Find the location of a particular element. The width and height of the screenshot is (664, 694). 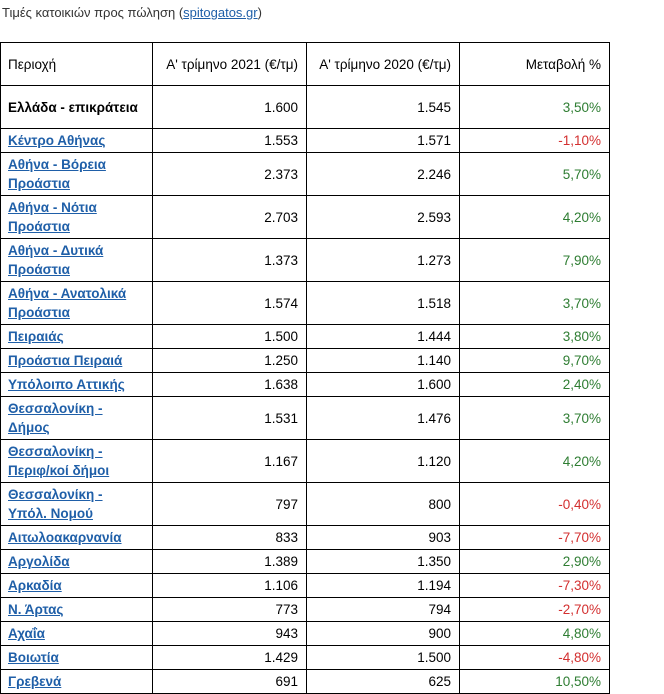

table-row: Κέντρο Αθήνας 1.553 1.571 -1,10% is located at coordinates (305, 140).